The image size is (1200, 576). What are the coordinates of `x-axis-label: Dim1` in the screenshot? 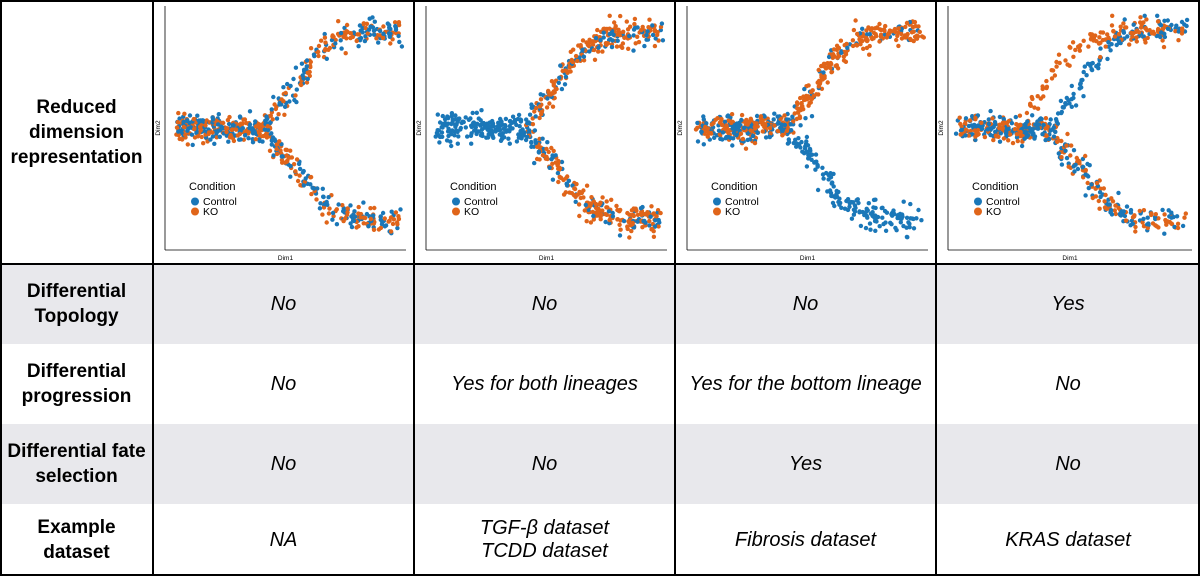 It's located at (286, 258).